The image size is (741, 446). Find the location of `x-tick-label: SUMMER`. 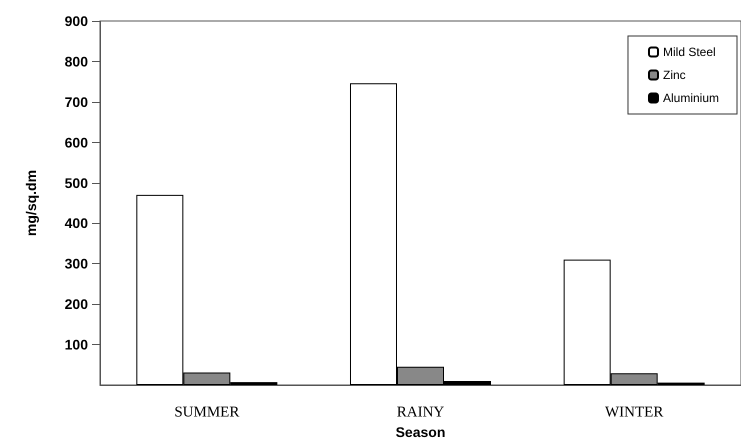

x-tick-label: SUMMER is located at coordinates (207, 412).